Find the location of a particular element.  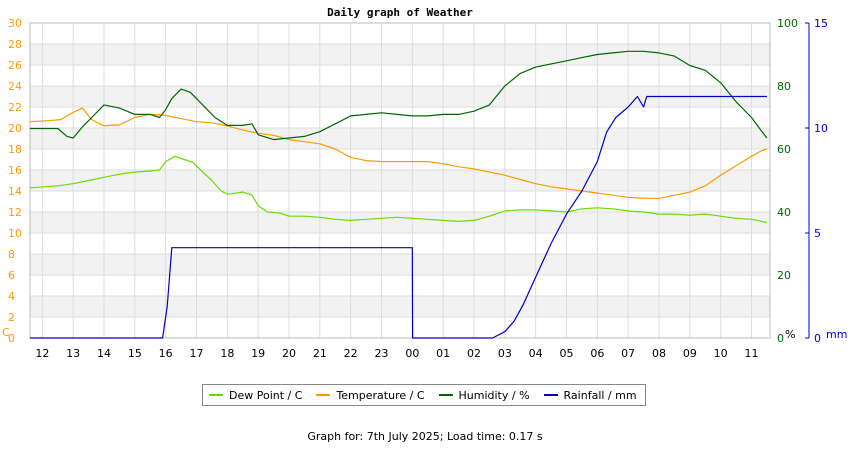

y-left-tick-label: 20 is located at coordinates (15, 128).